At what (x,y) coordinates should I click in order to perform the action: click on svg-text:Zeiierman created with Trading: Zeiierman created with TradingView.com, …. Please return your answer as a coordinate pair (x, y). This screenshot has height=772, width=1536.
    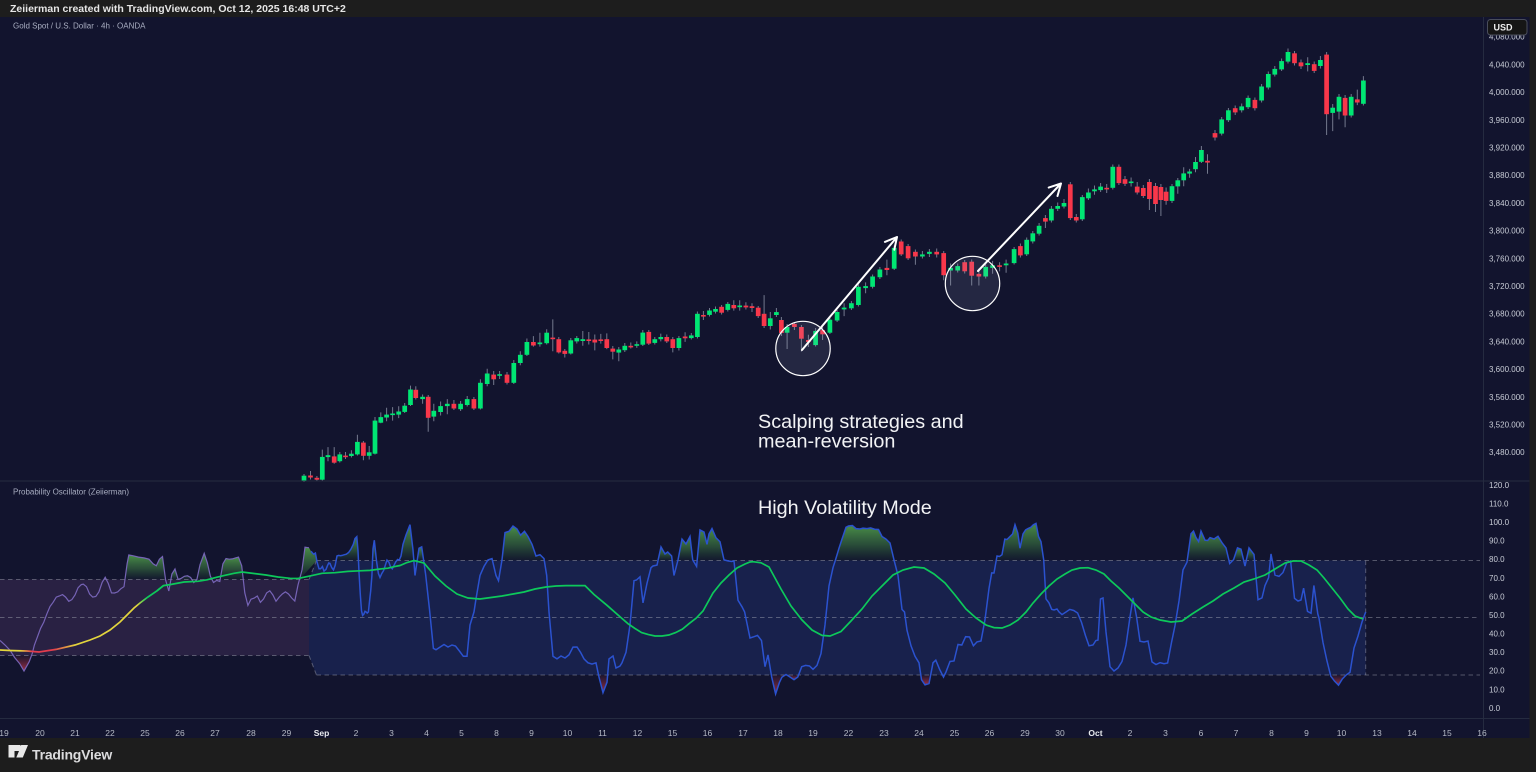
    Looking at the image, I should click on (178, 9).